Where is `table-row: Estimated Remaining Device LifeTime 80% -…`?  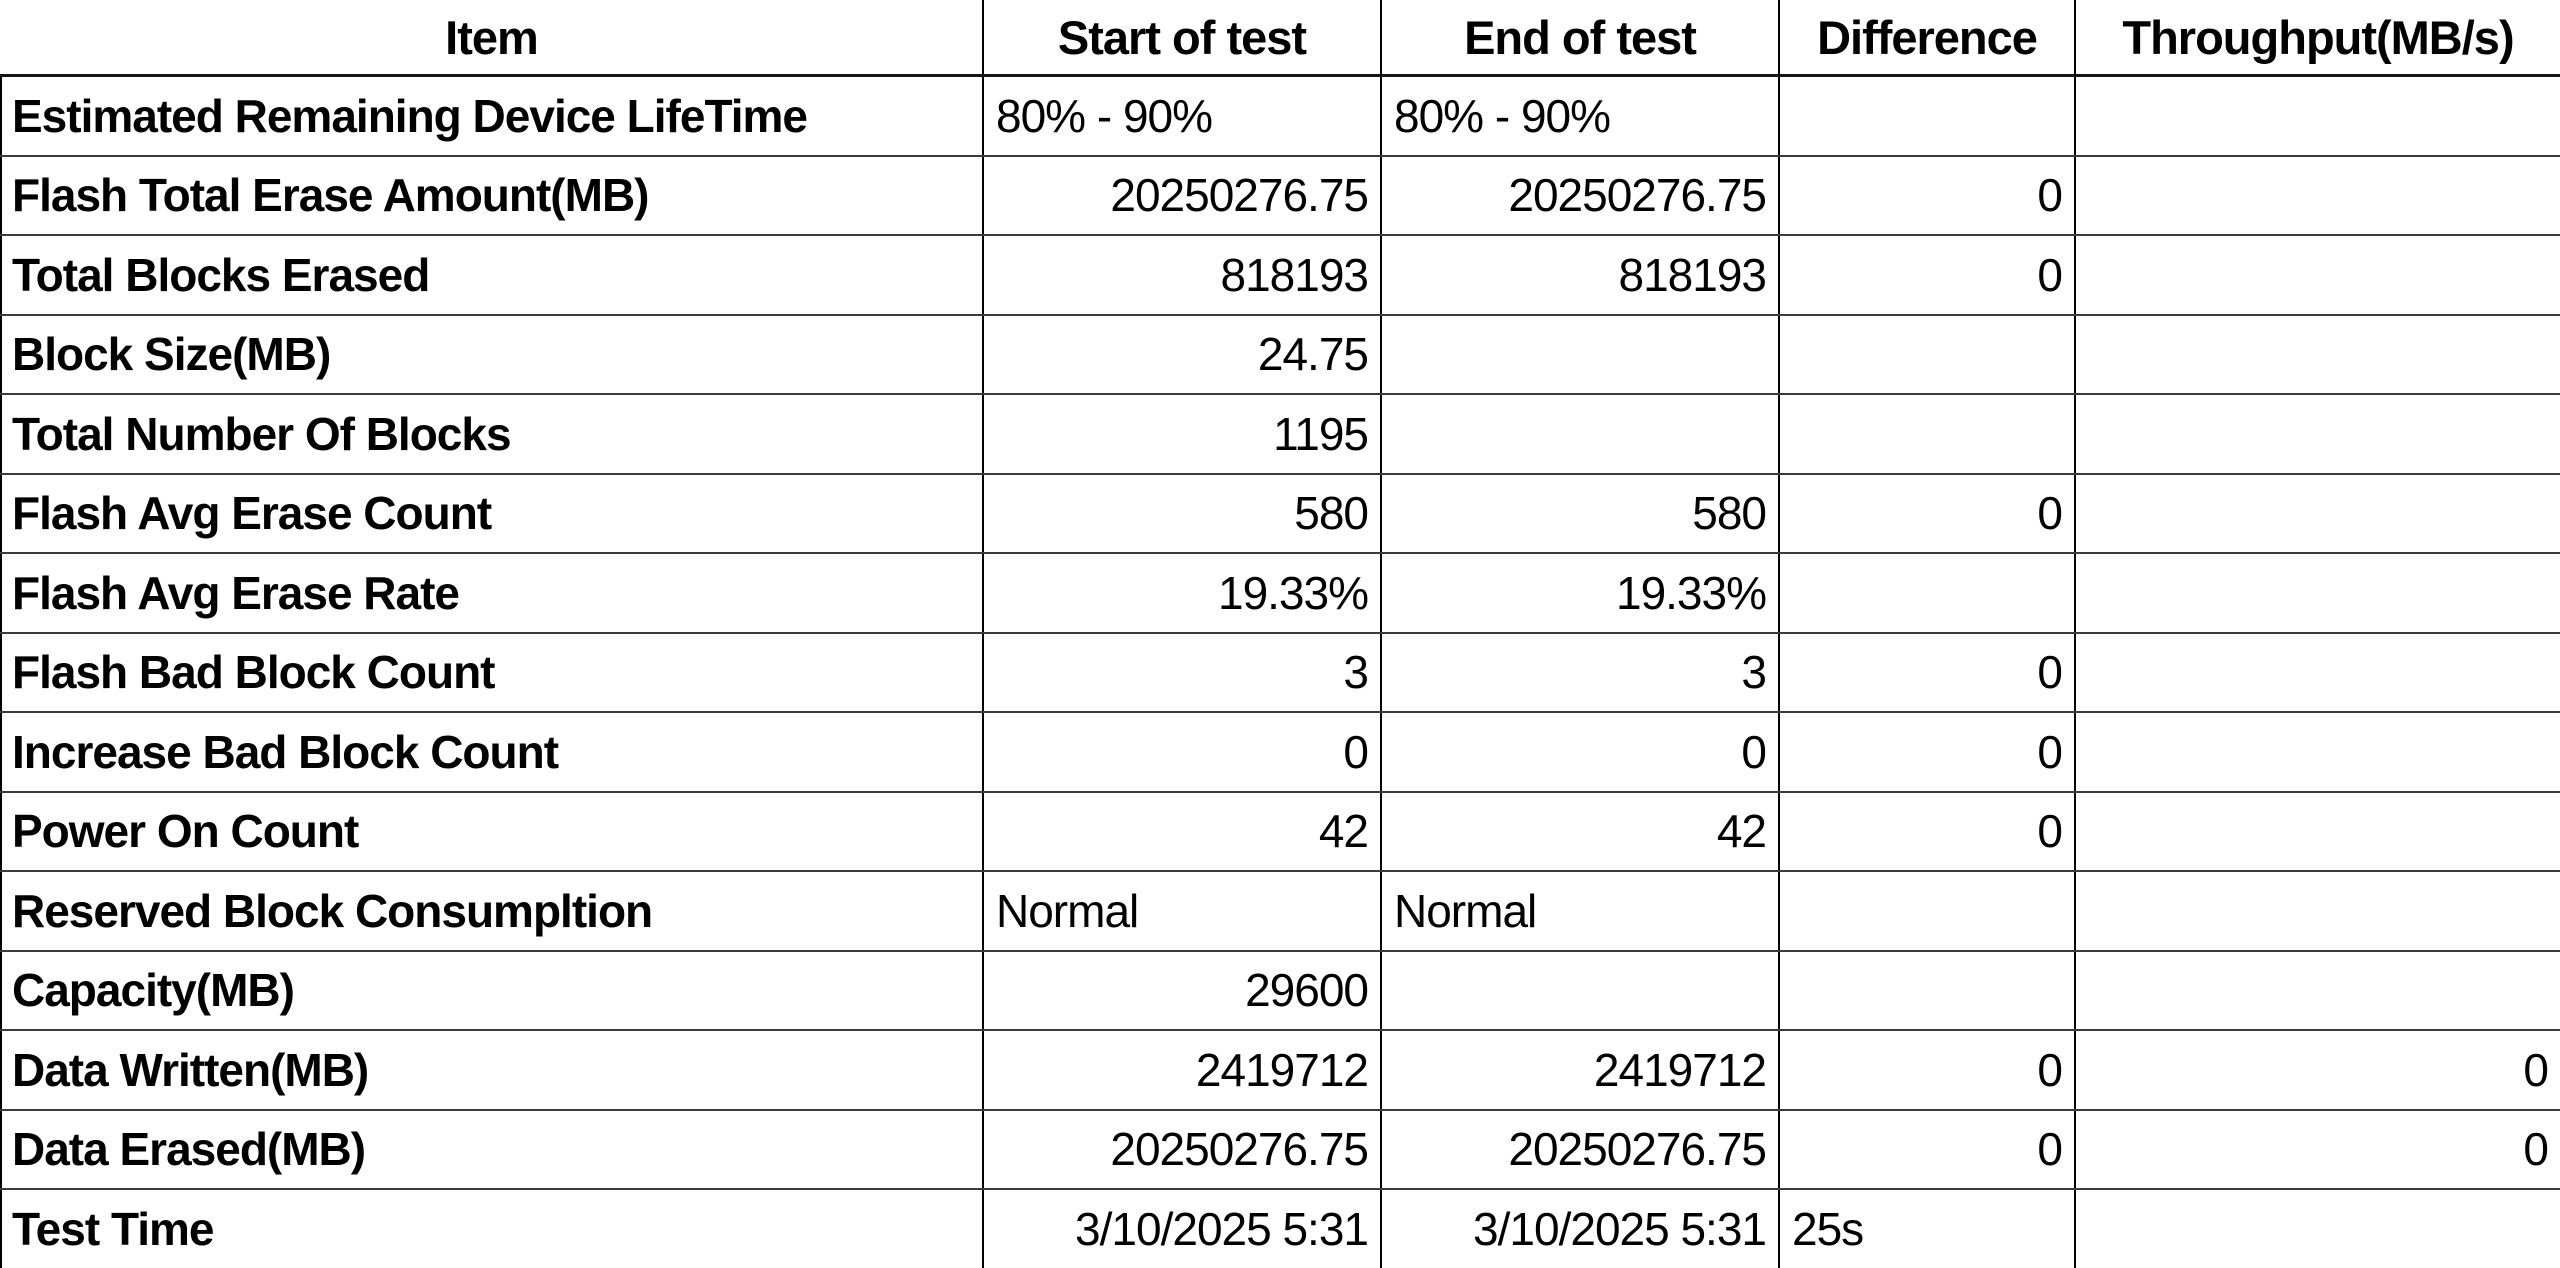
table-row: Estimated Remaining Device LifeTime 80% -… is located at coordinates (1280, 116).